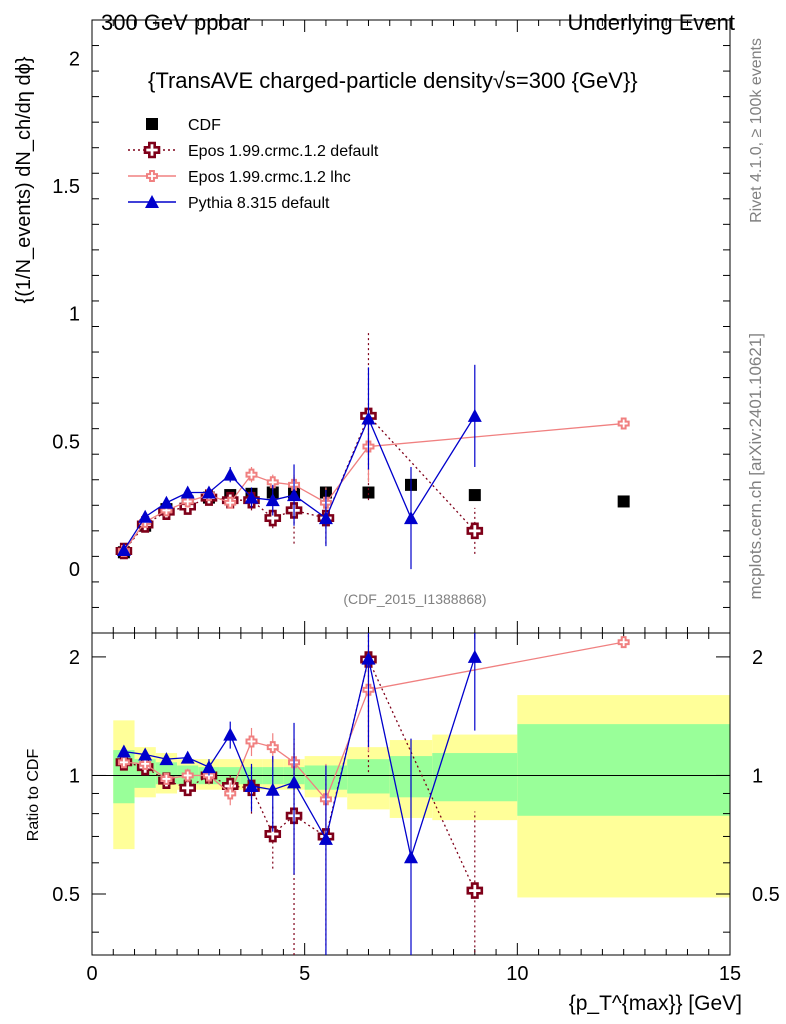 Image resolution: width=786 pixels, height=1024 pixels. Describe the element at coordinates (766, 895) in the screenshot. I see `ratio-tick-label-right: 0.5` at that location.